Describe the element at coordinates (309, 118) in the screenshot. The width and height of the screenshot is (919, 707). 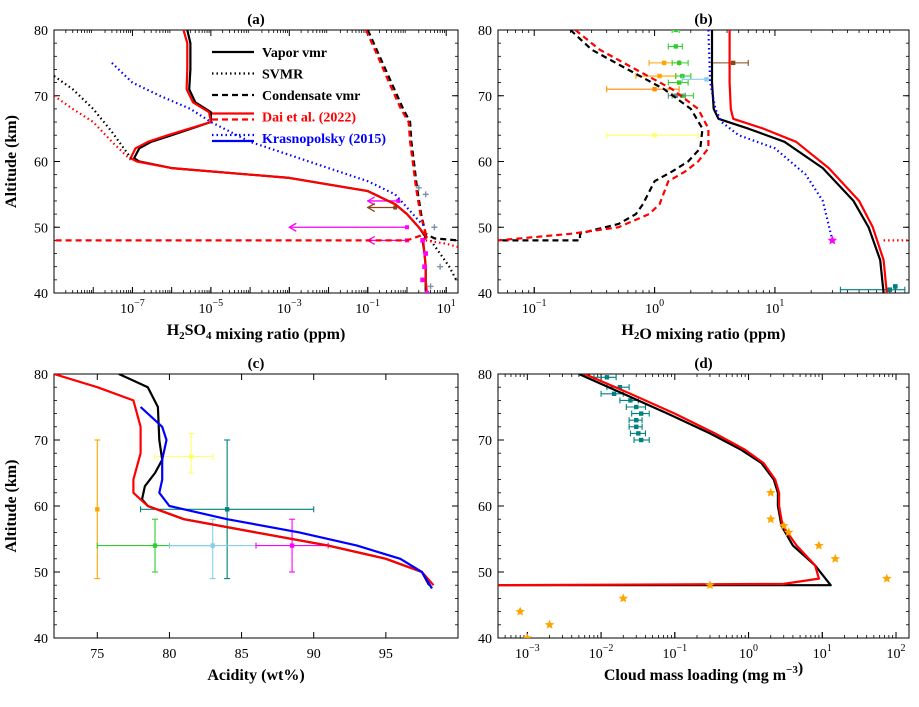
I see `legend-label: Dai et al. (2022)` at that location.